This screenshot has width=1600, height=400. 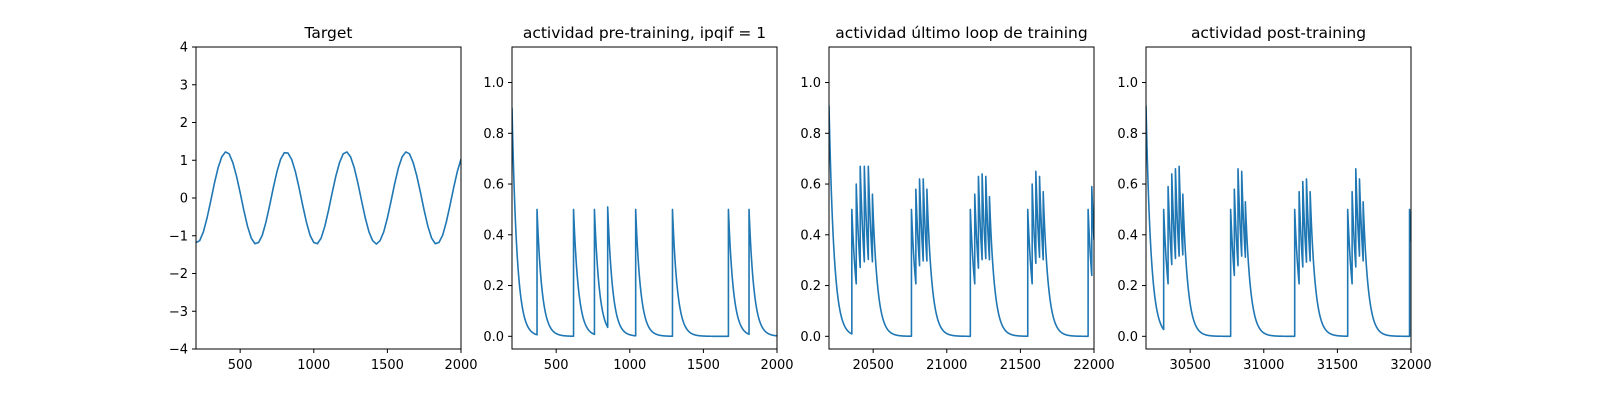 I want to click on x-tick-label: 22000, so click(x=1093, y=365).